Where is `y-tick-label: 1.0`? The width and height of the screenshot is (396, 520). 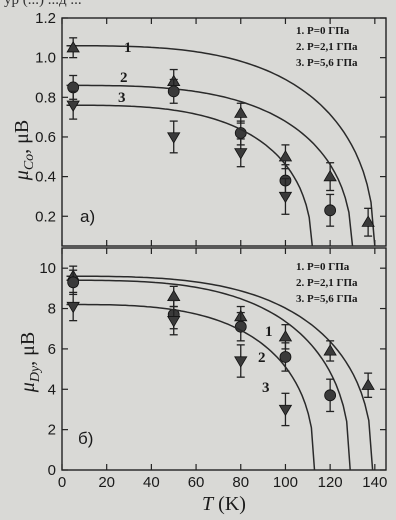
y-tick-label: 1.0 is located at coordinates (45, 58).